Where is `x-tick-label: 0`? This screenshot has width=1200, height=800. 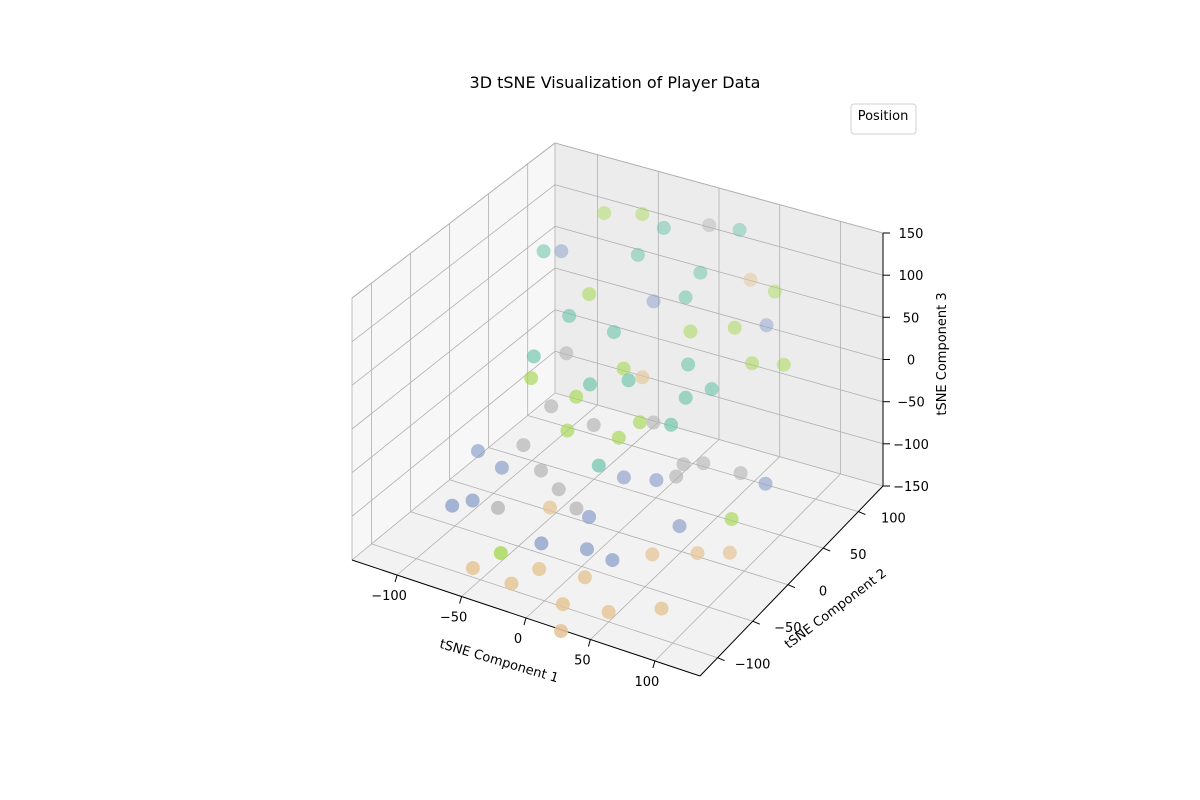
x-tick-label: 0 is located at coordinates (518, 639).